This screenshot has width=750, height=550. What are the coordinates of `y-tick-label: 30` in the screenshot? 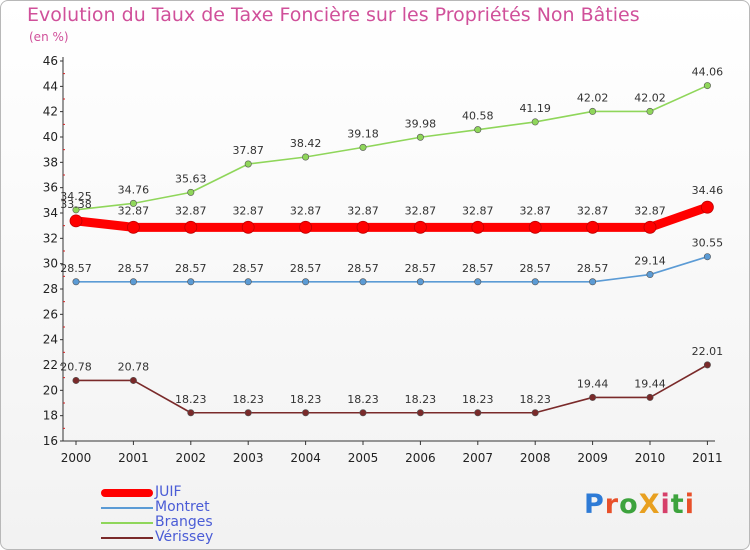 It's located at (50, 264).